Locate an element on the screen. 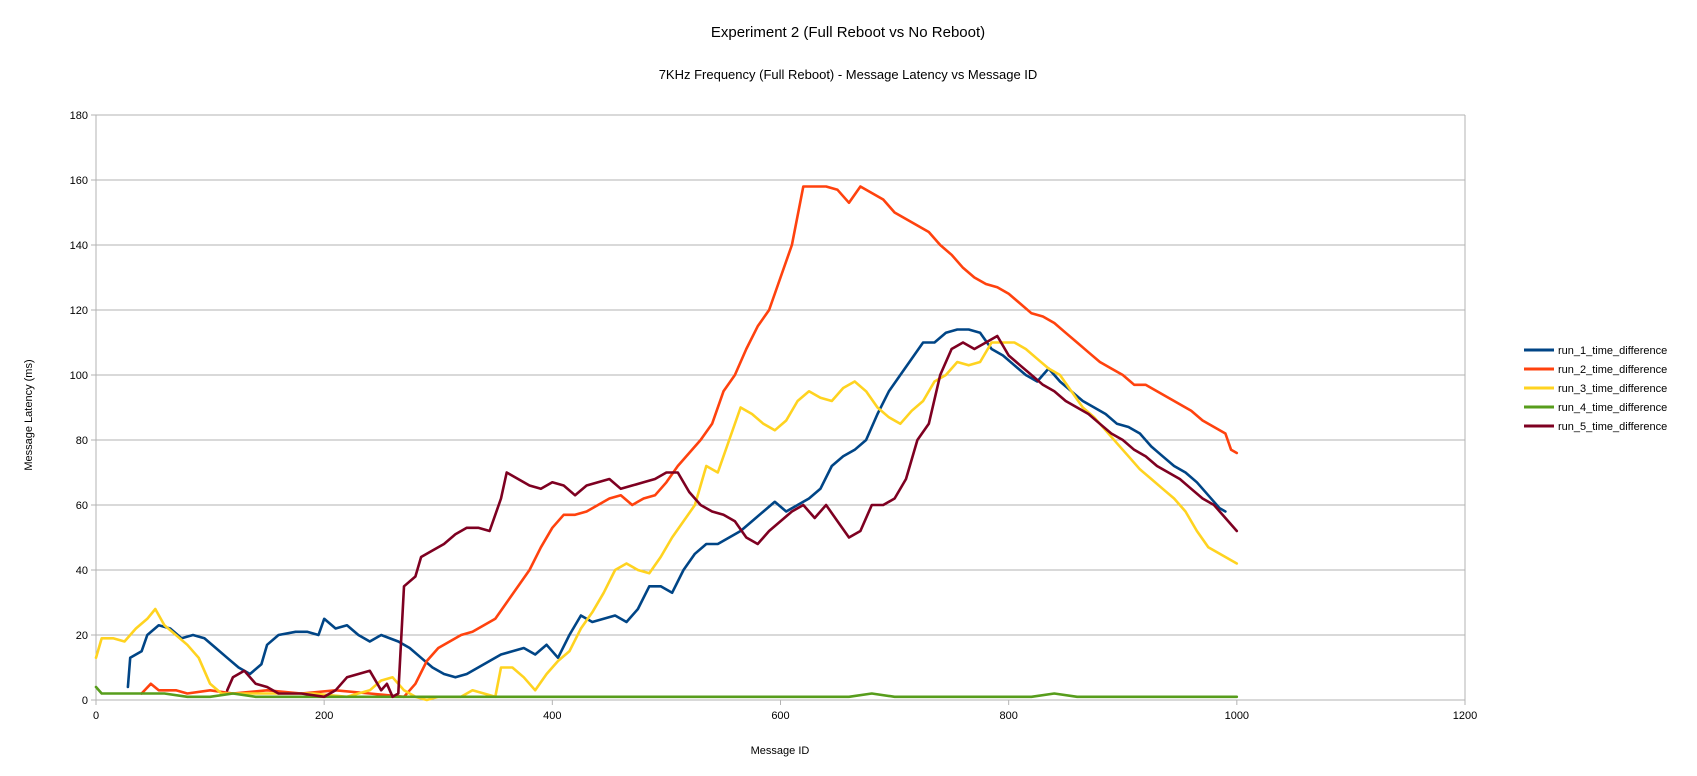  y-axis-label: Message Latency (ms) is located at coordinates (29, 414).